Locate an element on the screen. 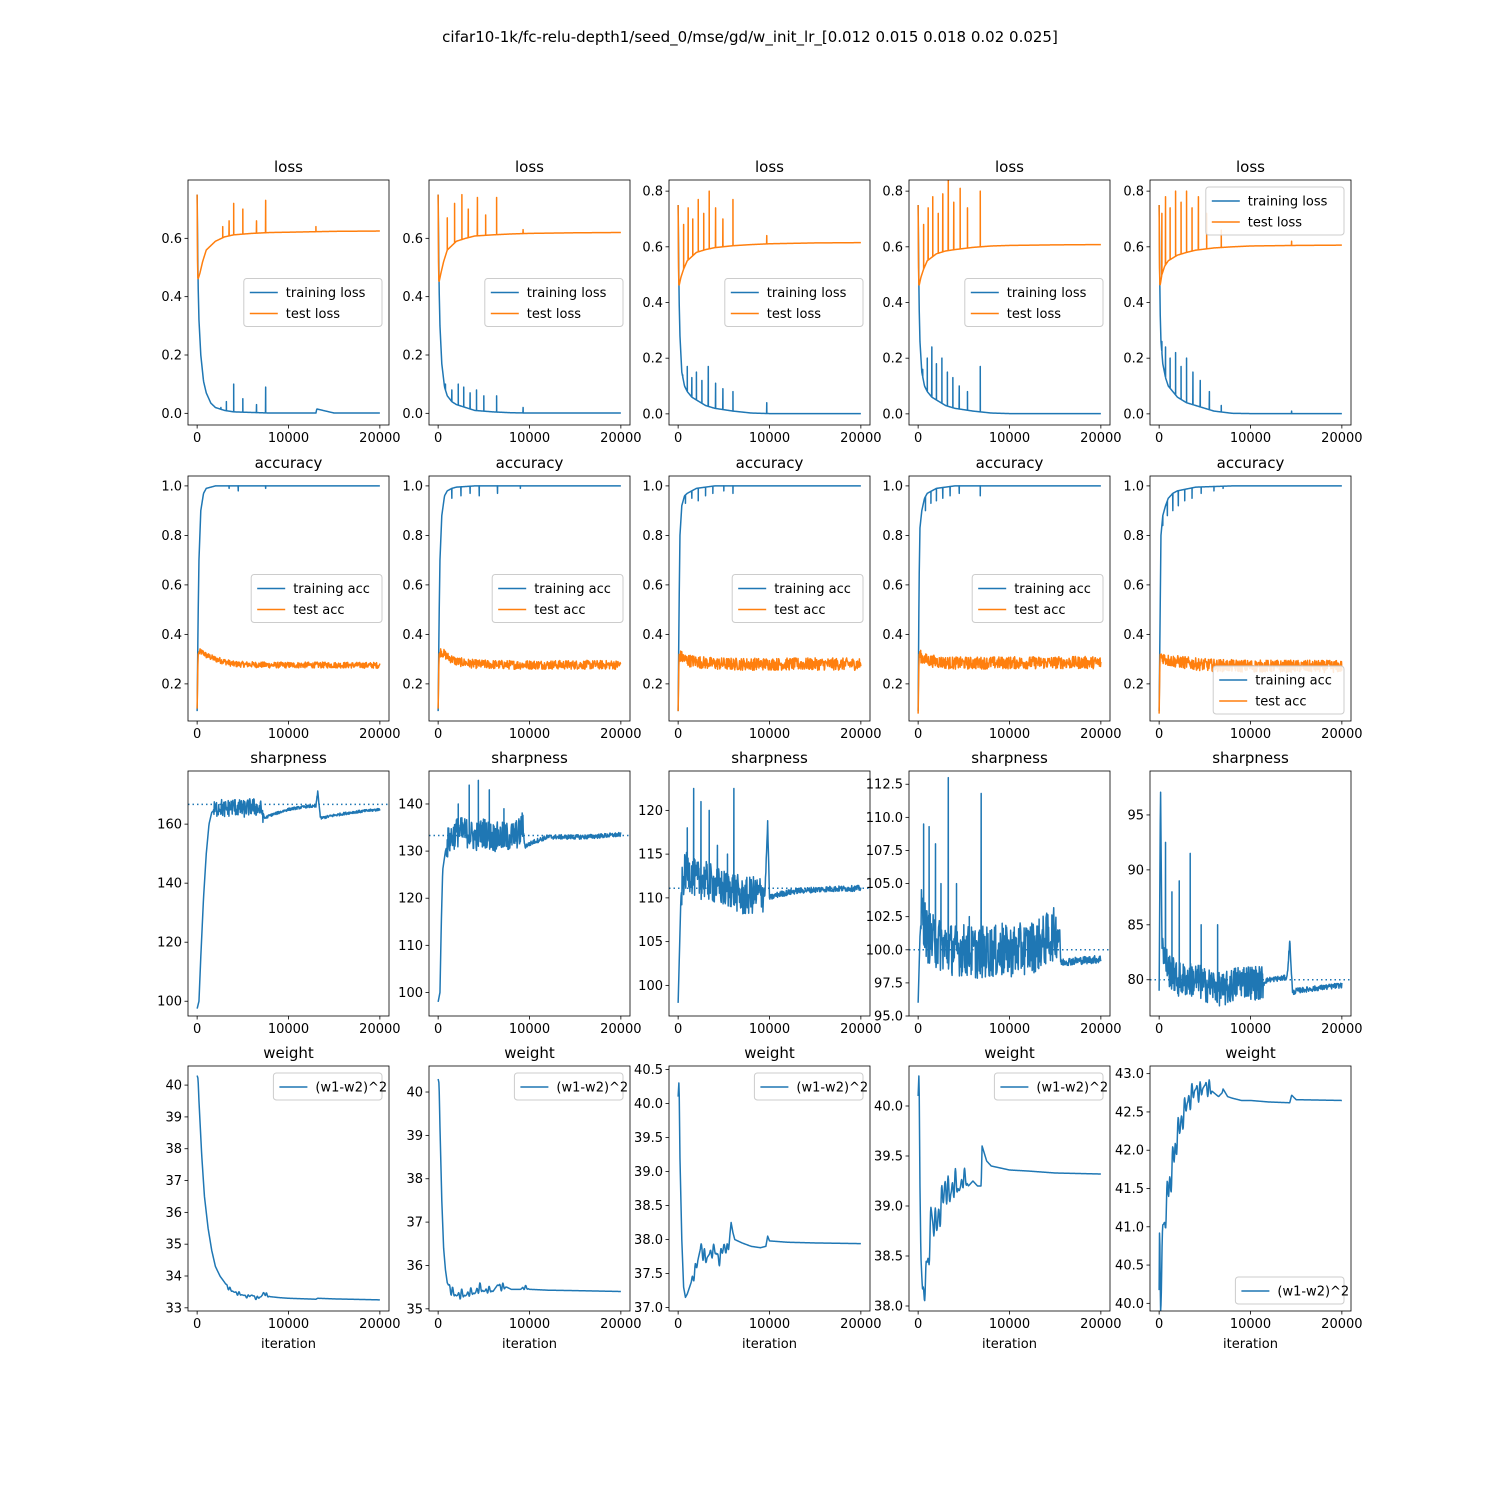 This screenshot has width=1500, height=1500. y-tick-label: 112.5 is located at coordinates (884, 785).